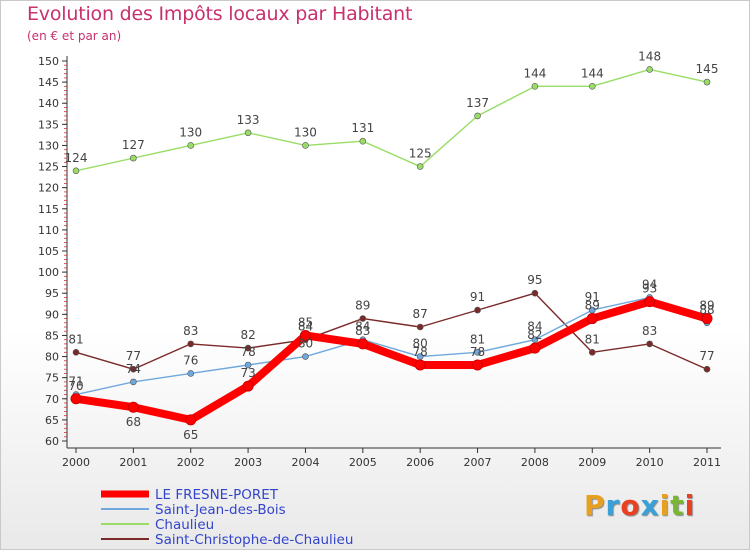 This screenshot has width=750, height=550. What do you see at coordinates (305, 344) in the screenshot?
I see `data-label: 80` at bounding box center [305, 344].